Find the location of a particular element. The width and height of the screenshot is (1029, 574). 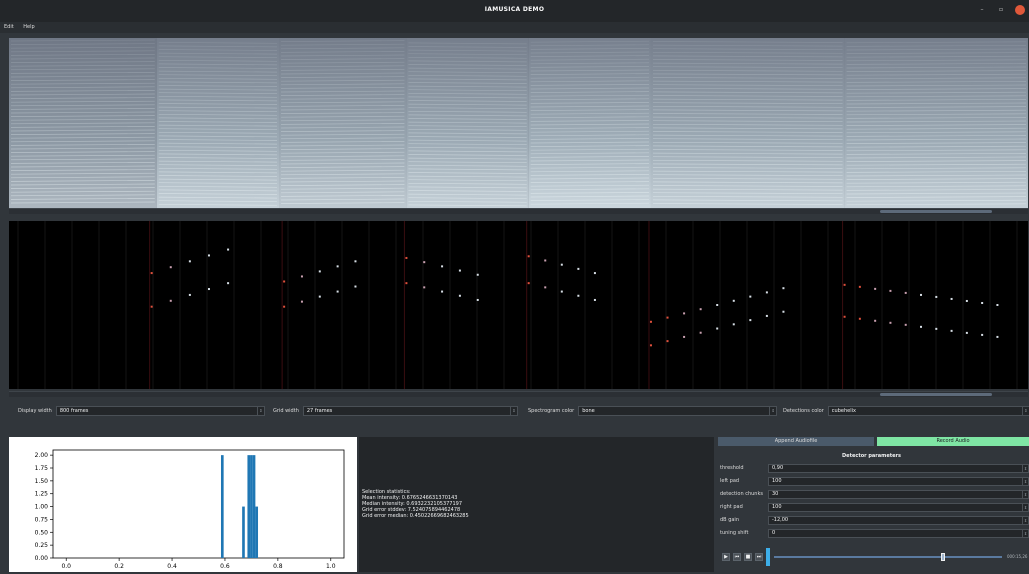

stats-line: Grid error median: 0.45022669682463285 is located at coordinates (415, 516).